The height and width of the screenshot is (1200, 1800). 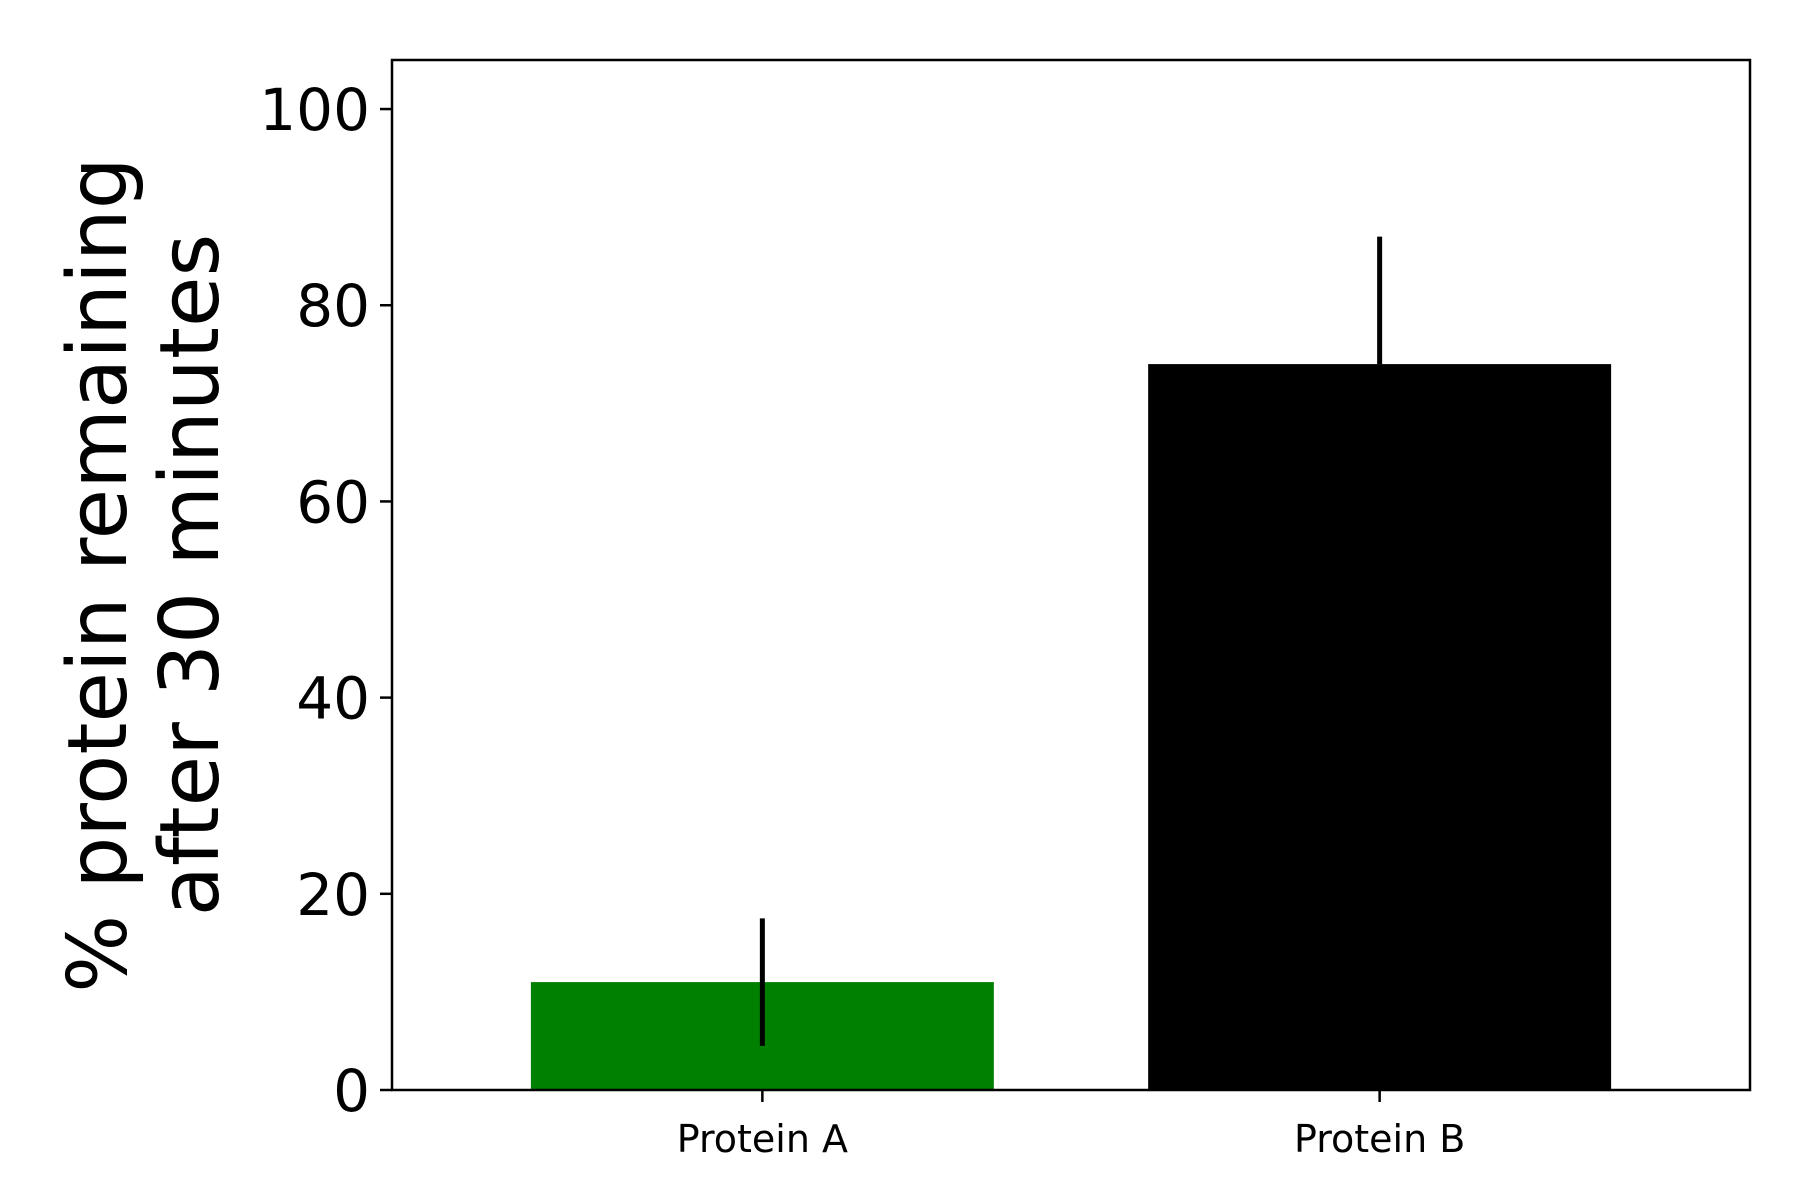 What do you see at coordinates (1071, 1125) in the screenshot?
I see `x-axis: Protein A Protein B` at bounding box center [1071, 1125].